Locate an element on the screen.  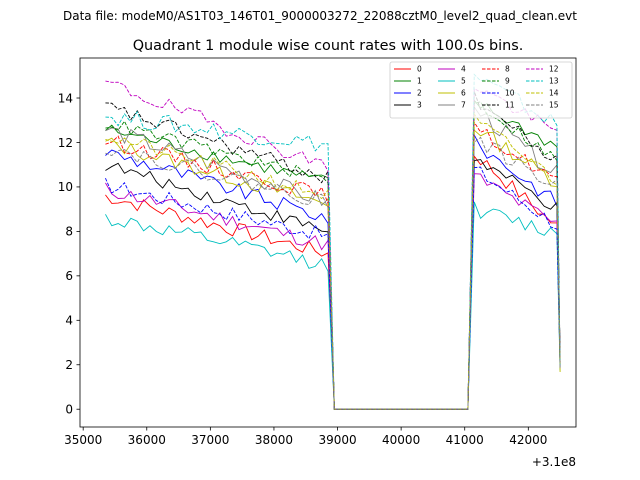
y-tick-label: 2 is located at coordinates (69, 365).